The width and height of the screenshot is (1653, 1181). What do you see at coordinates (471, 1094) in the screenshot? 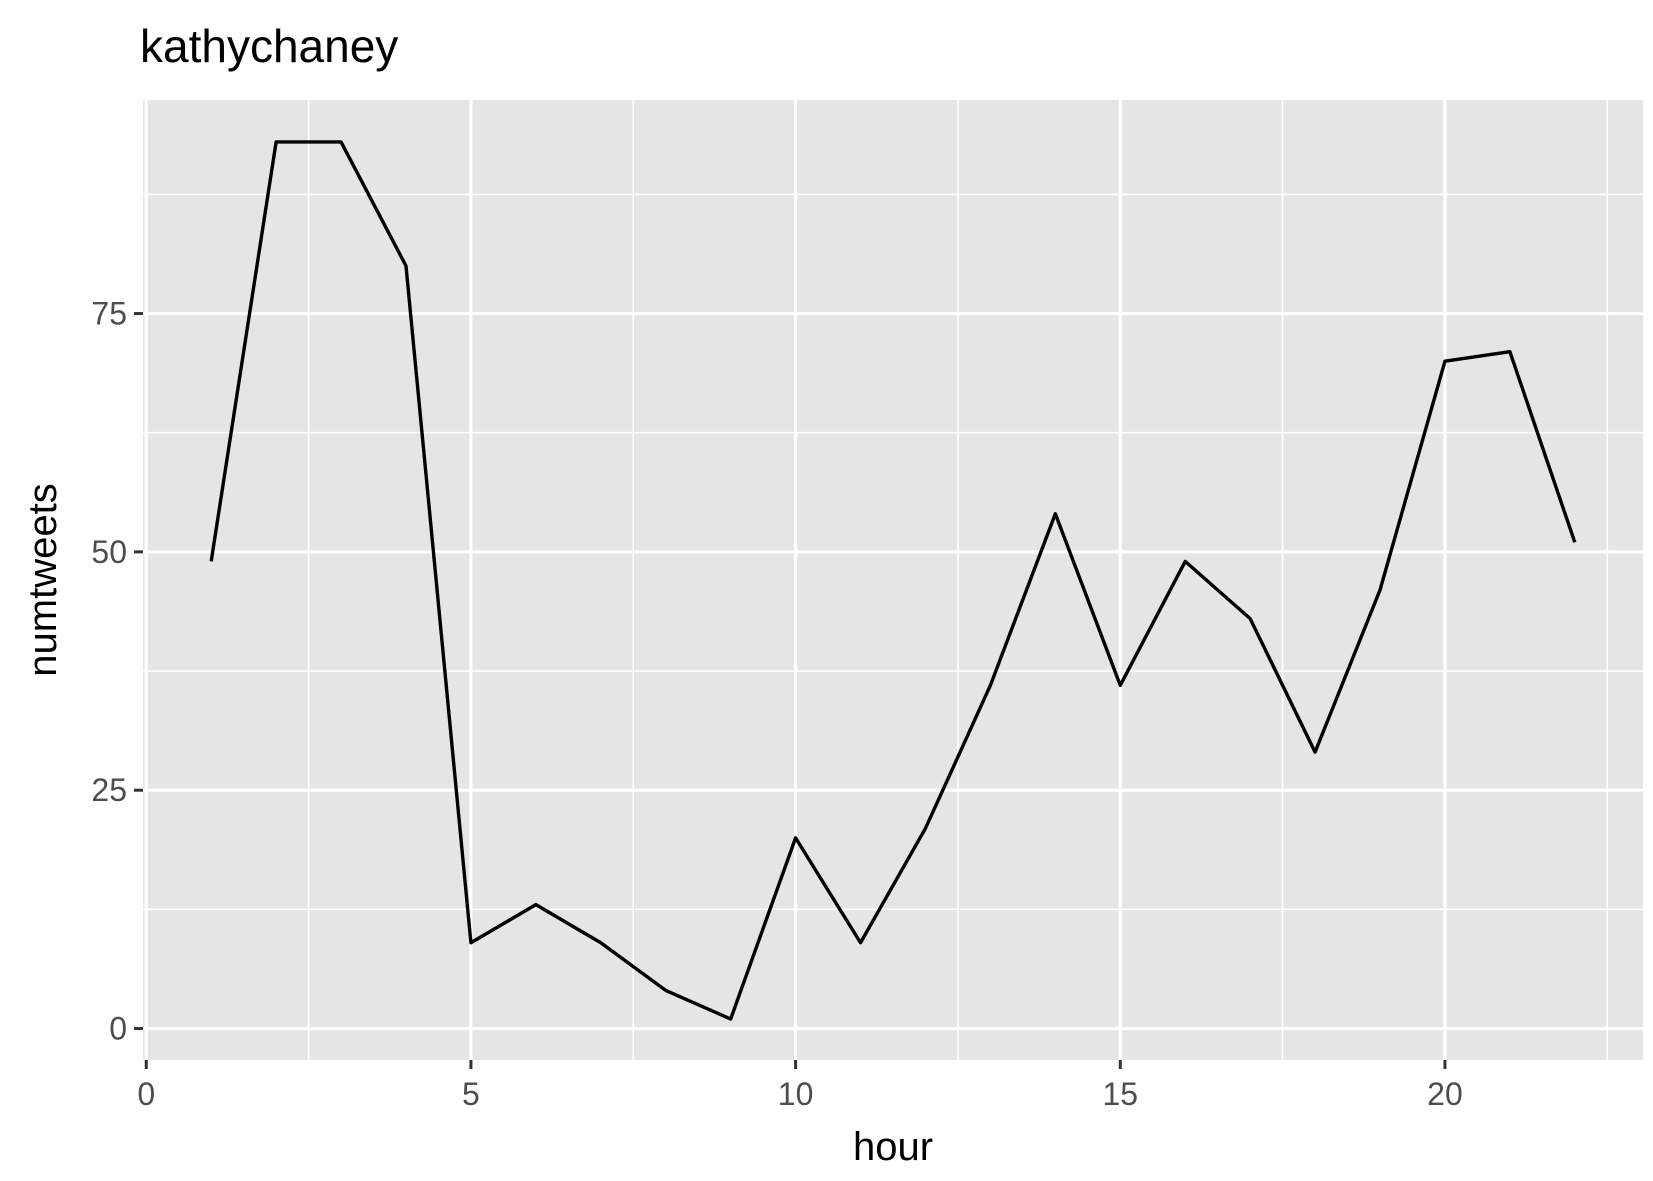
I see `x-tick-label: 5` at bounding box center [471, 1094].